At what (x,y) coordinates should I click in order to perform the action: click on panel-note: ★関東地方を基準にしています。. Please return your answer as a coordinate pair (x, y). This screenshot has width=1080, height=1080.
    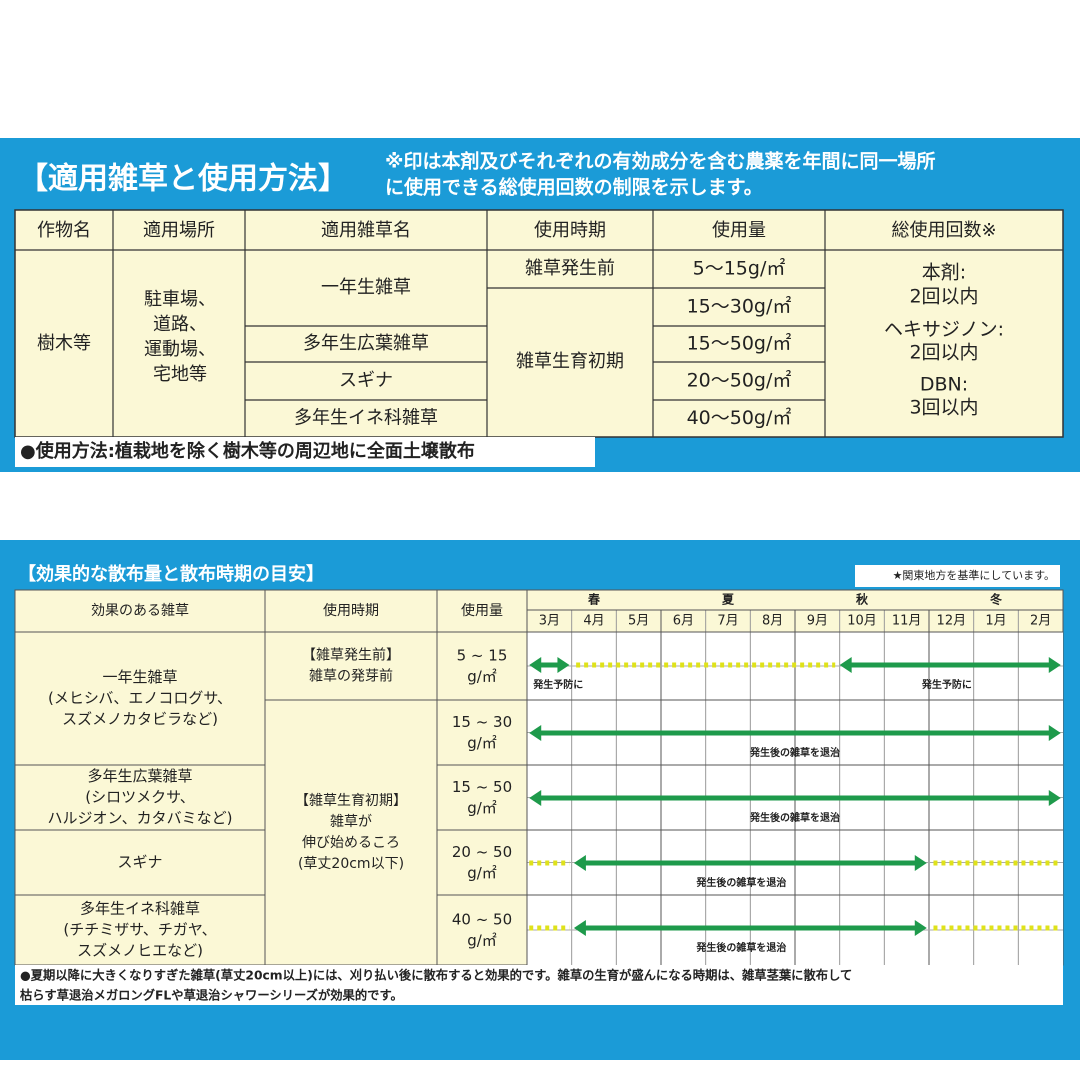
    Looking at the image, I should click on (974, 575).